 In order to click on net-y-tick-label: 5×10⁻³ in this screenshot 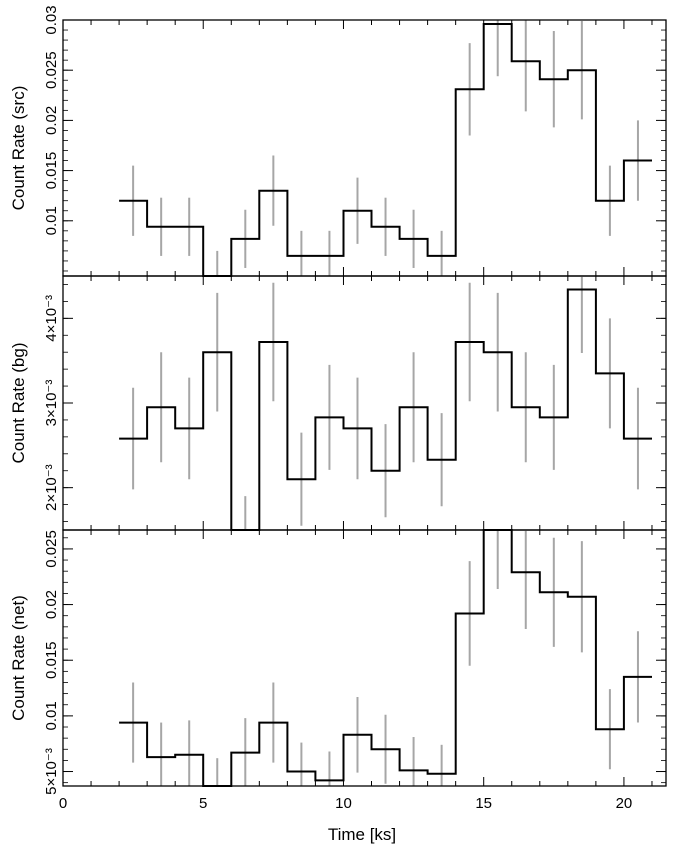, I will do `click(51, 771)`.